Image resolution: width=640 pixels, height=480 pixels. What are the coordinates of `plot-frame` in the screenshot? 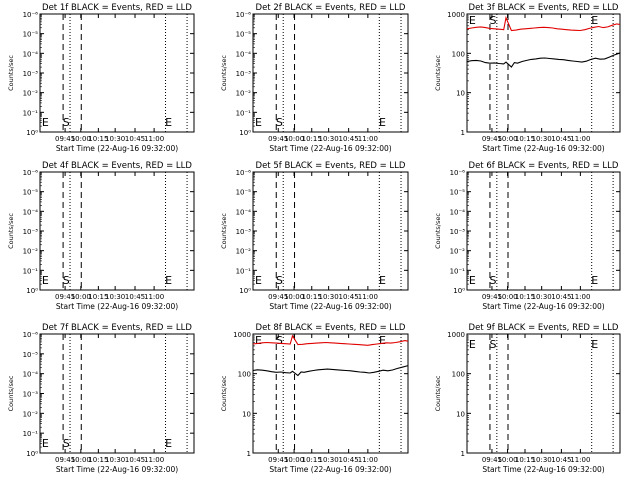 It's located at (543, 393).